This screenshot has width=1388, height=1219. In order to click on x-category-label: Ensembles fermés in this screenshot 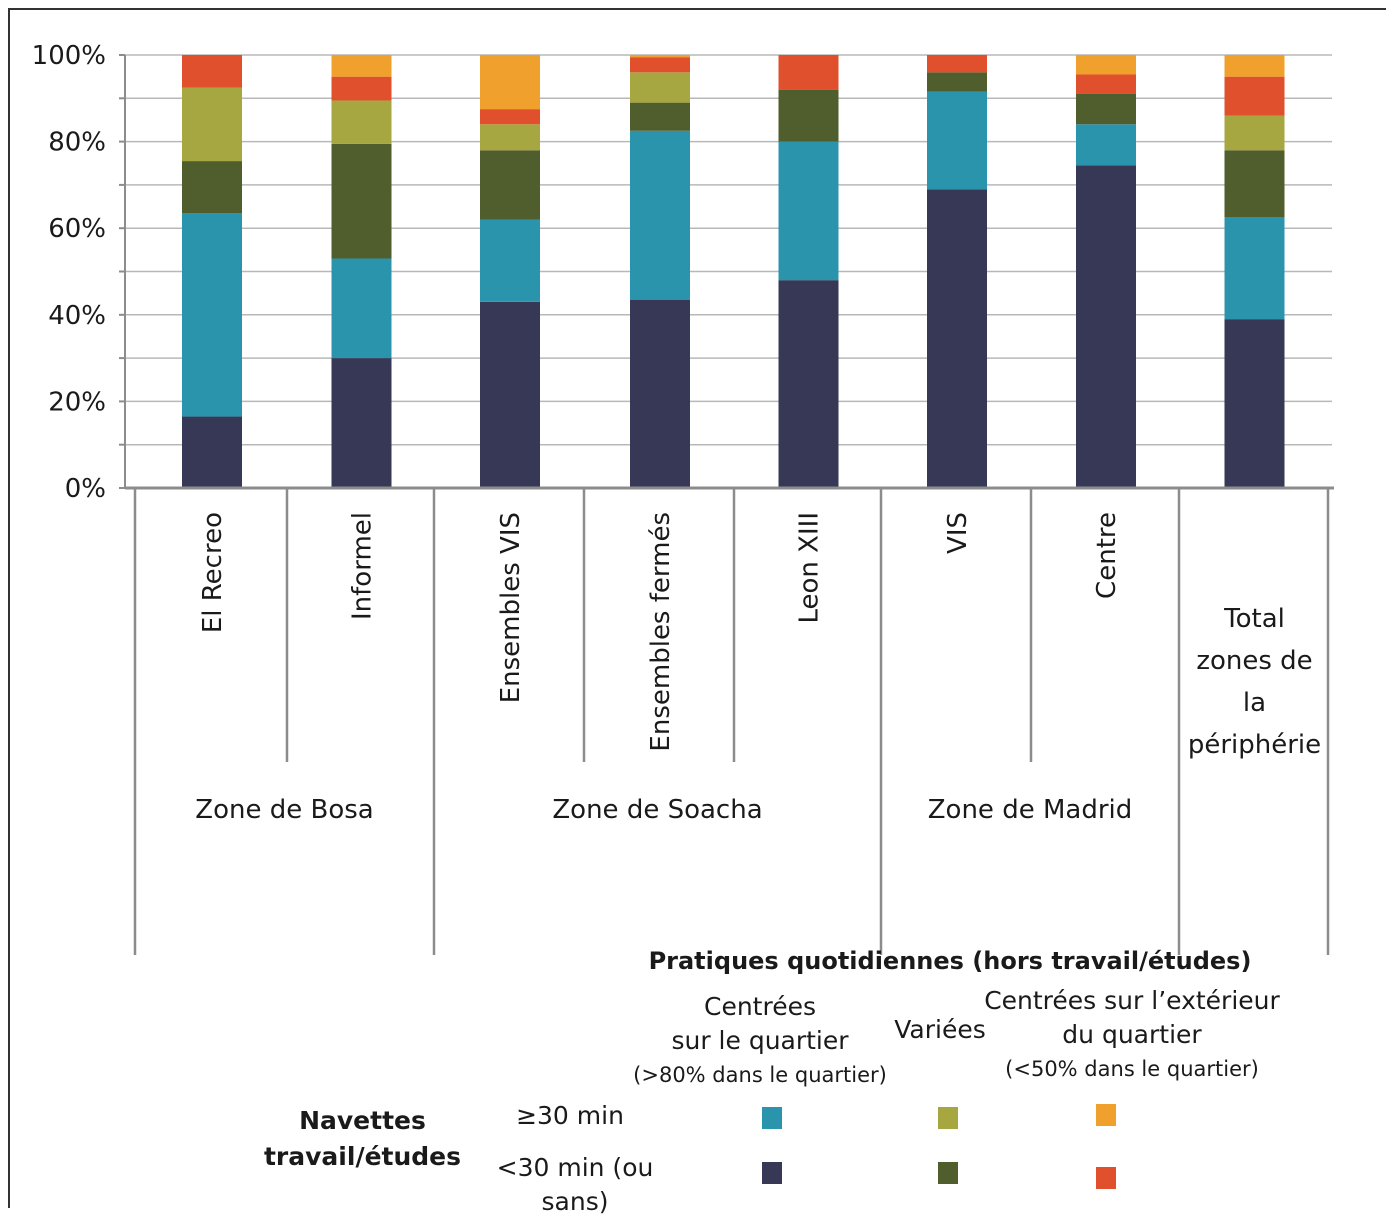, I will do `click(661, 632)`.